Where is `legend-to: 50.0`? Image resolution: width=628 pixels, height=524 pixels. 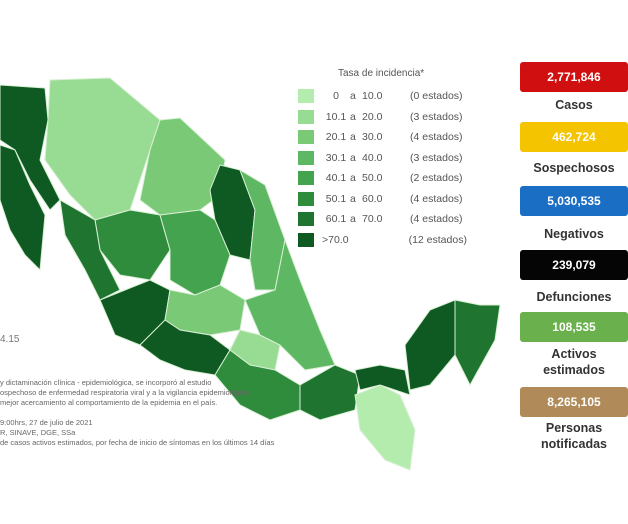
legend-to: 50.0 is located at coordinates (372, 178).